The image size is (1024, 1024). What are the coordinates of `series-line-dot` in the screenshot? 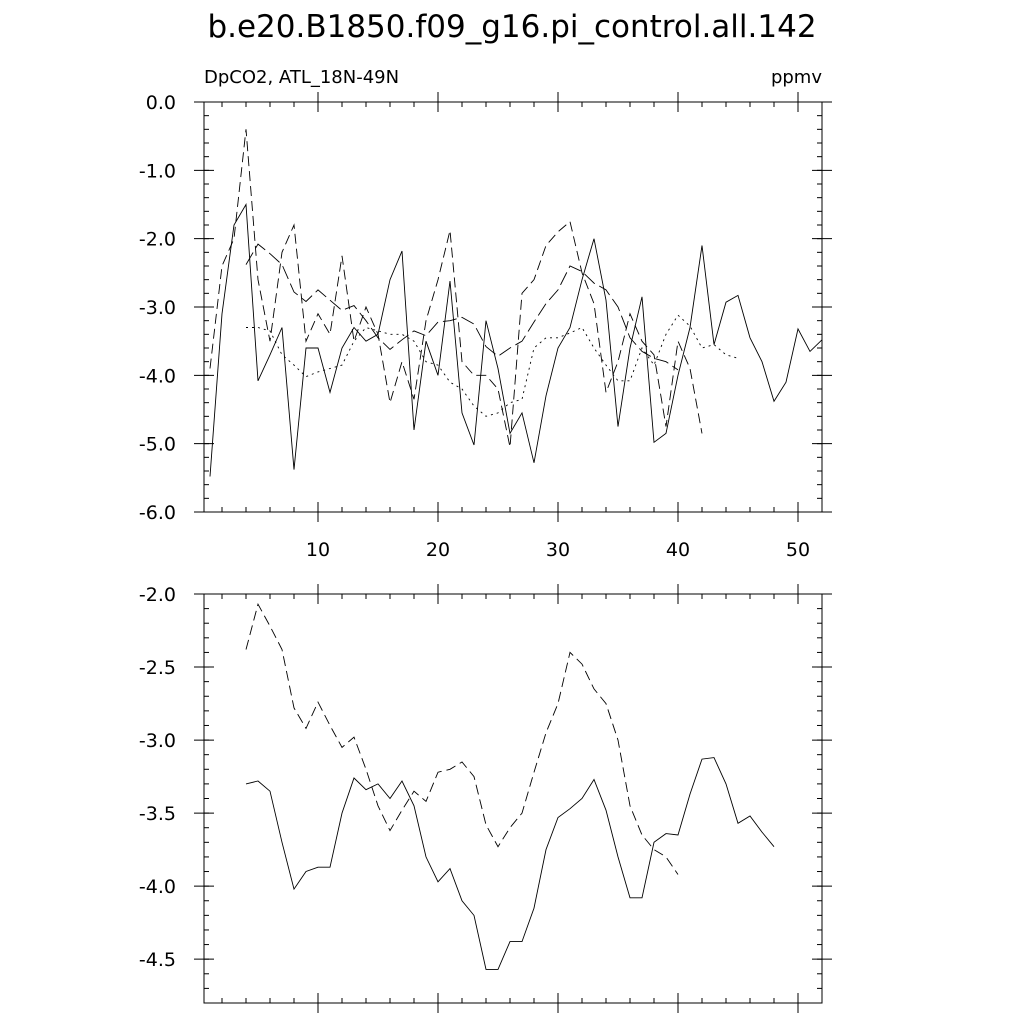 It's located at (492, 365).